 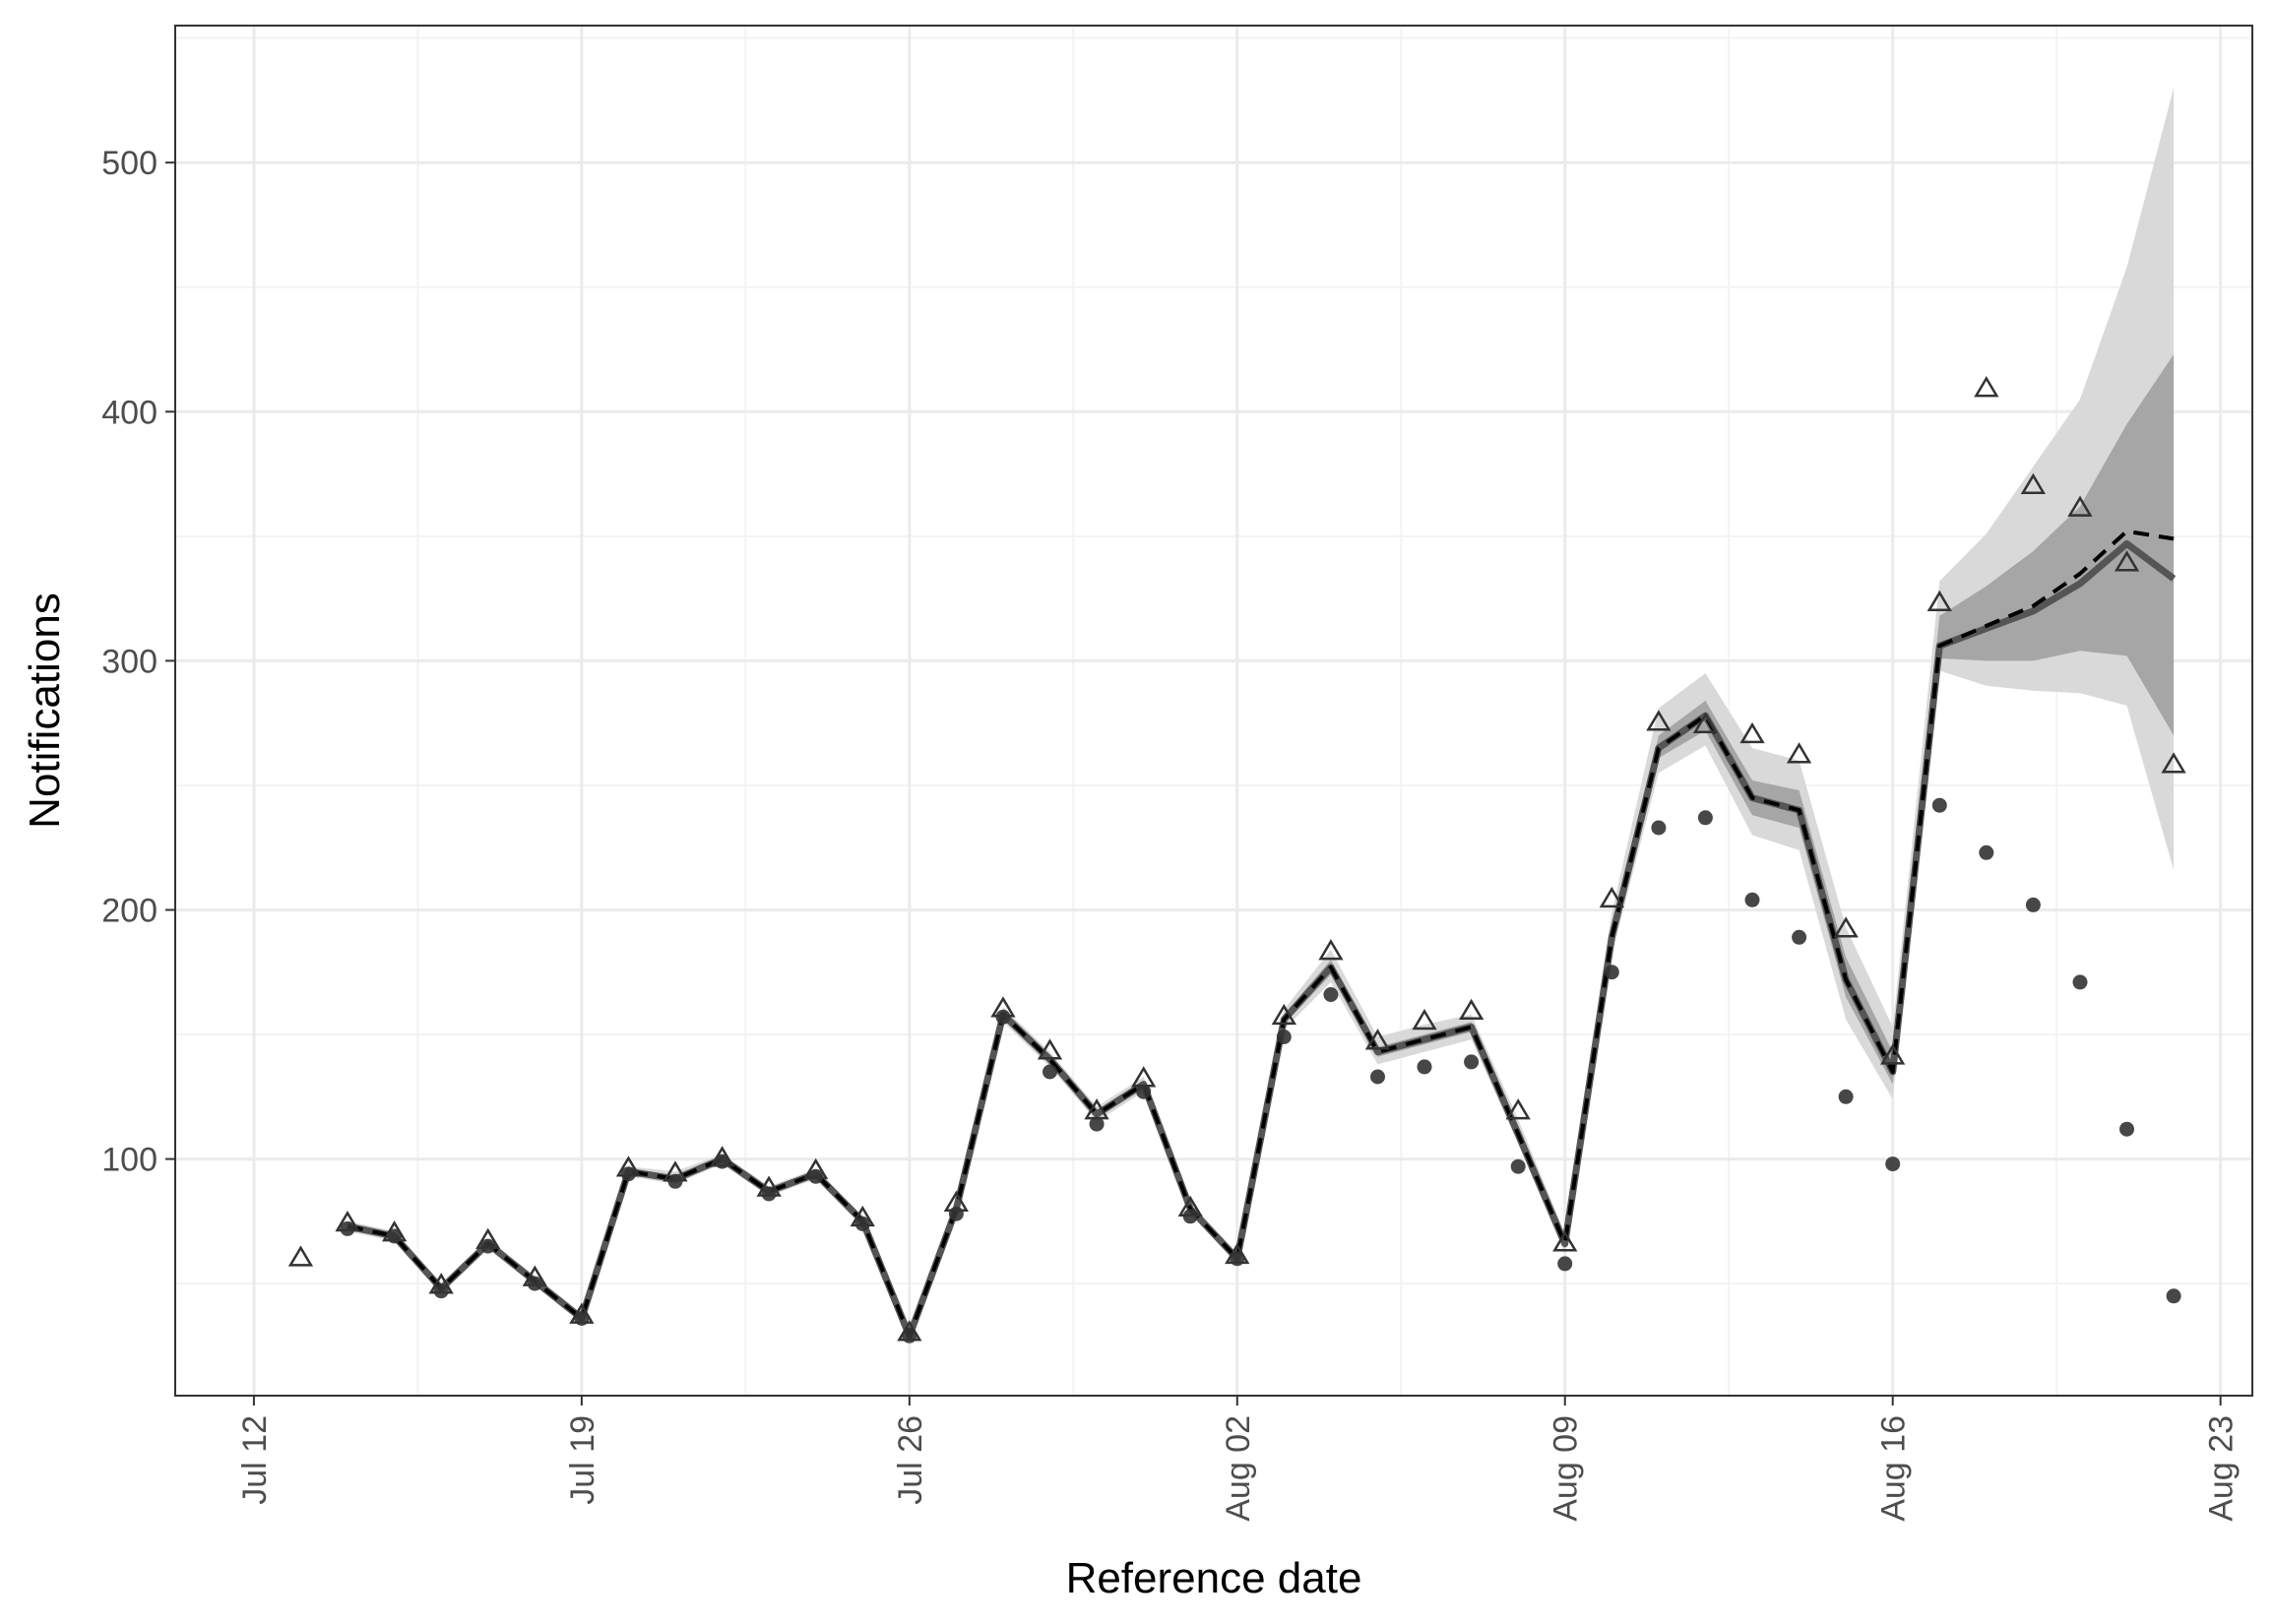 I want to click on y-tick-label: 400, so click(x=129, y=412).